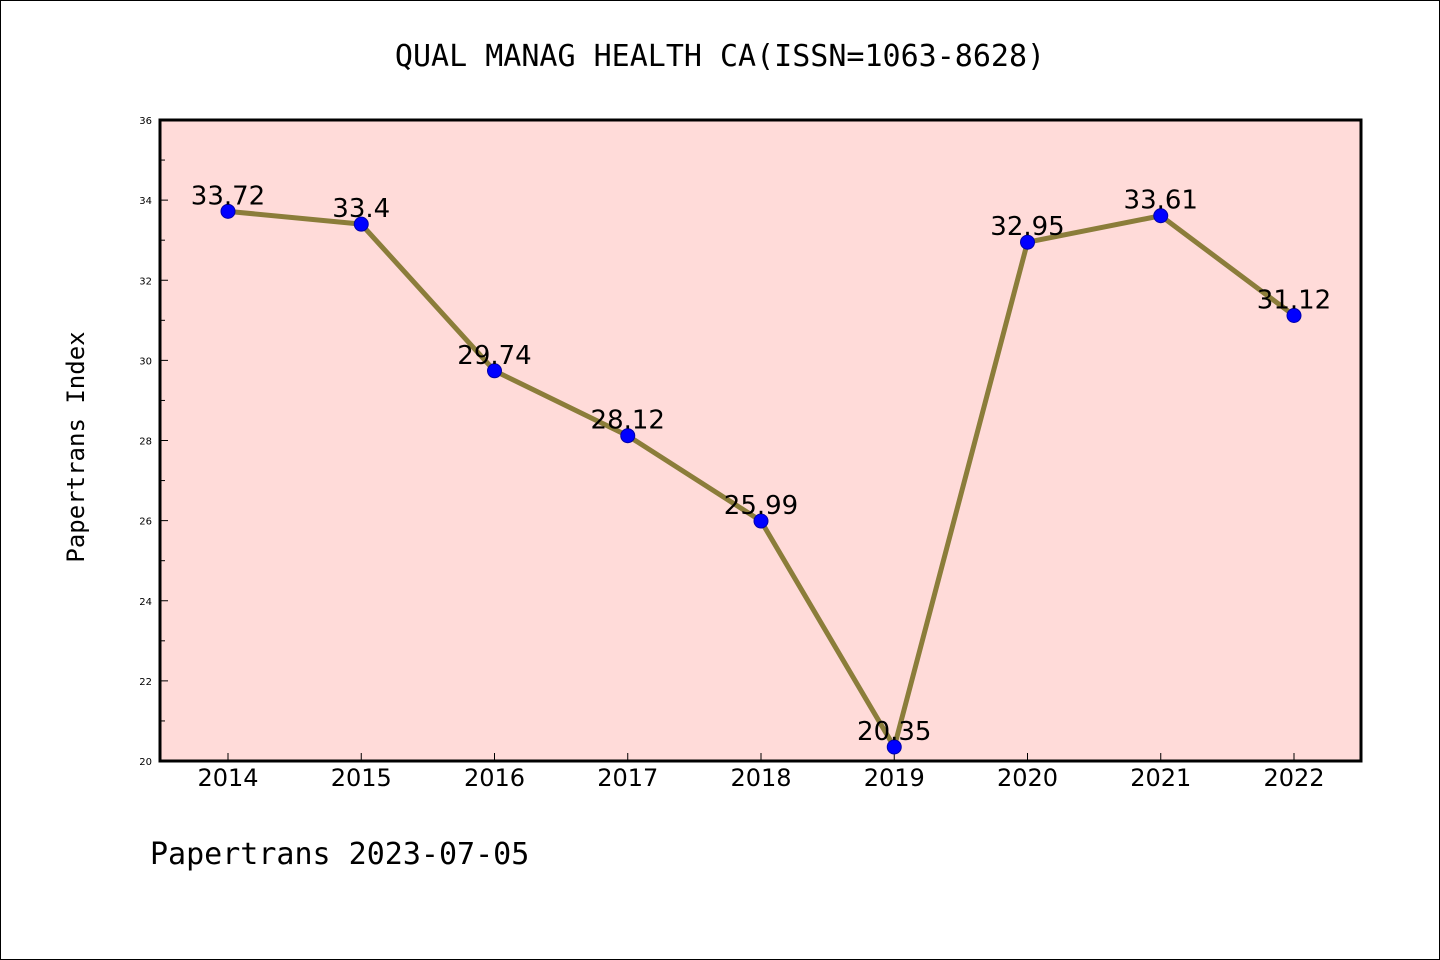  Describe the element at coordinates (145, 602) in the screenshot. I see `y-tick-label: 24` at that location.